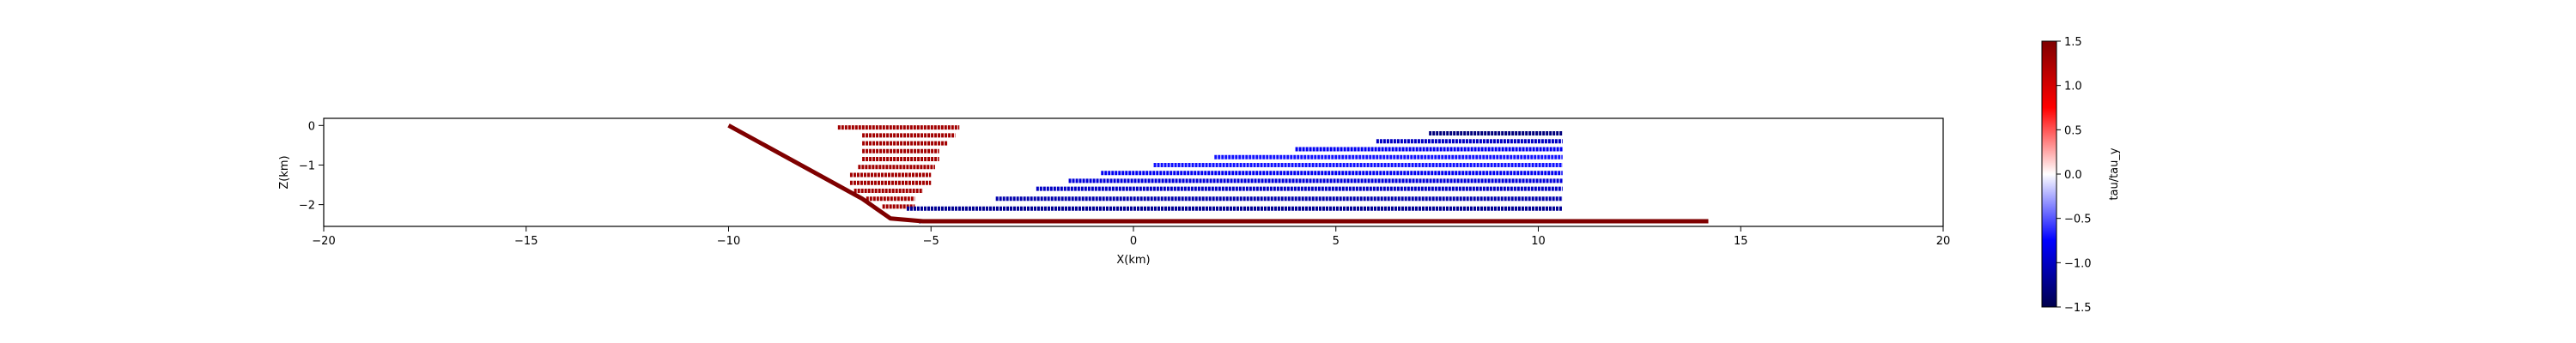  I want to click on colorbar-gradient, so click(2049, 174).